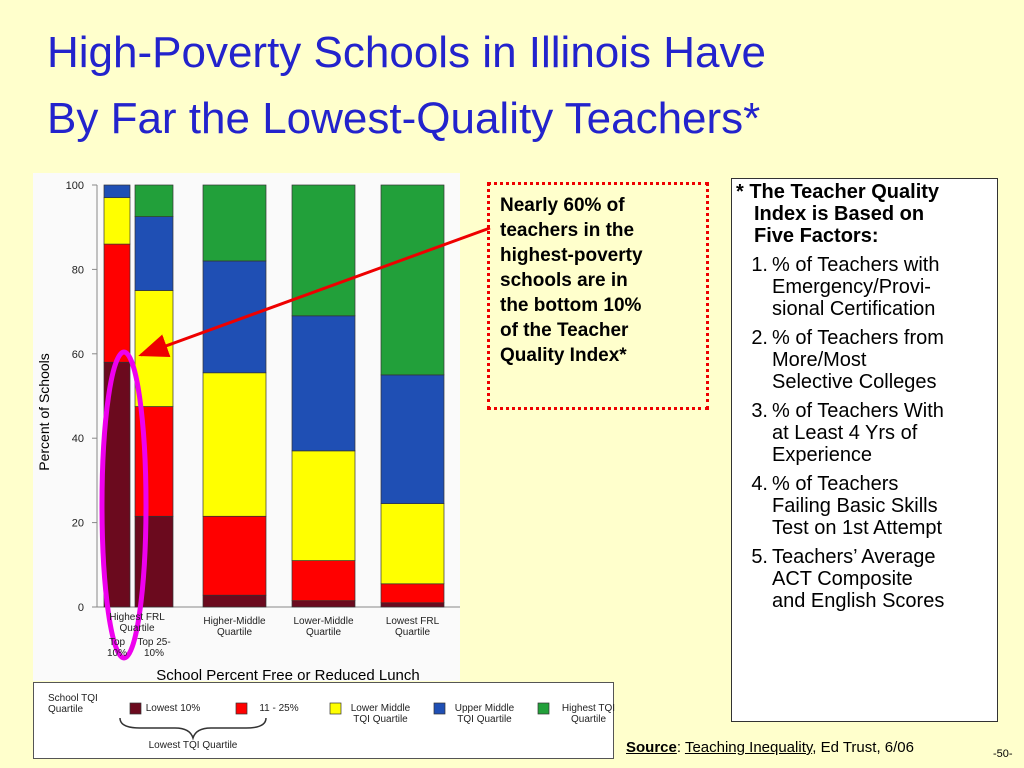  What do you see at coordinates (173, 708) in the screenshot?
I see `legend-label: Lowest 10%` at bounding box center [173, 708].